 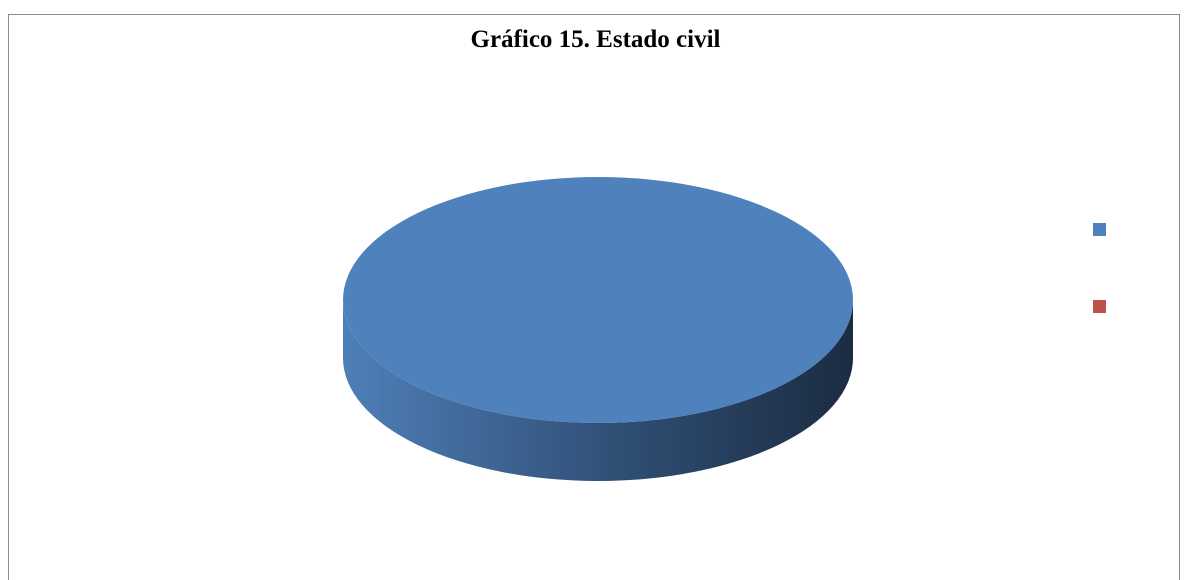 I want to click on pie-side, so click(x=598, y=390).